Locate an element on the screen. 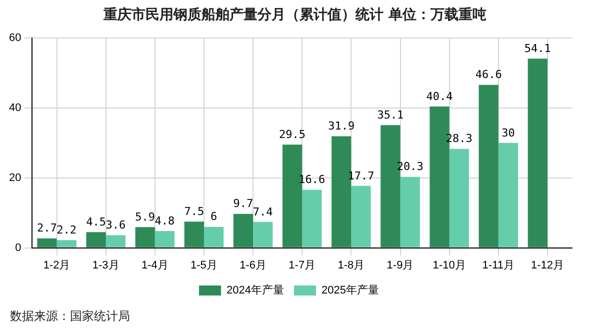 The height and width of the screenshot is (330, 590). data-label: 35.1 is located at coordinates (390, 115).